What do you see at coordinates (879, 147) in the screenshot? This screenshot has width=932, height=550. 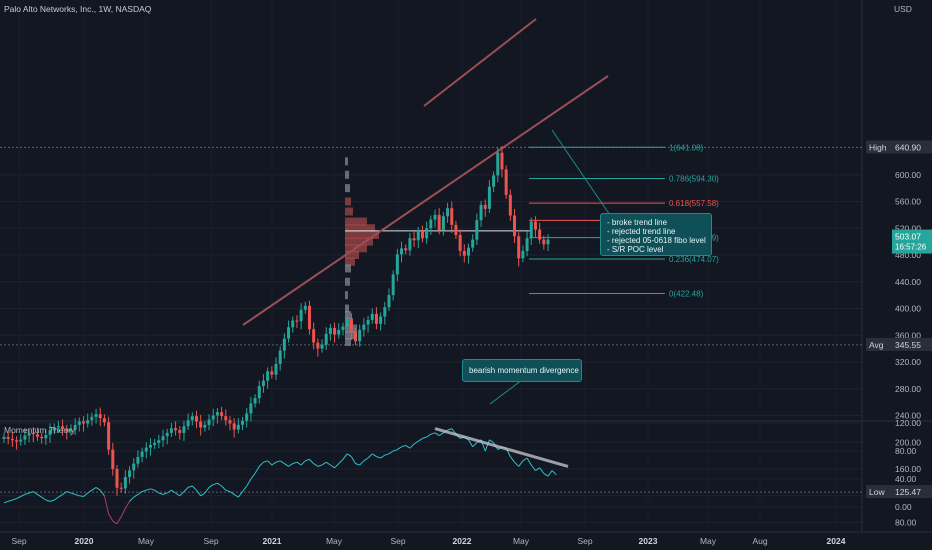 I see `price-label-tag` at bounding box center [879, 147].